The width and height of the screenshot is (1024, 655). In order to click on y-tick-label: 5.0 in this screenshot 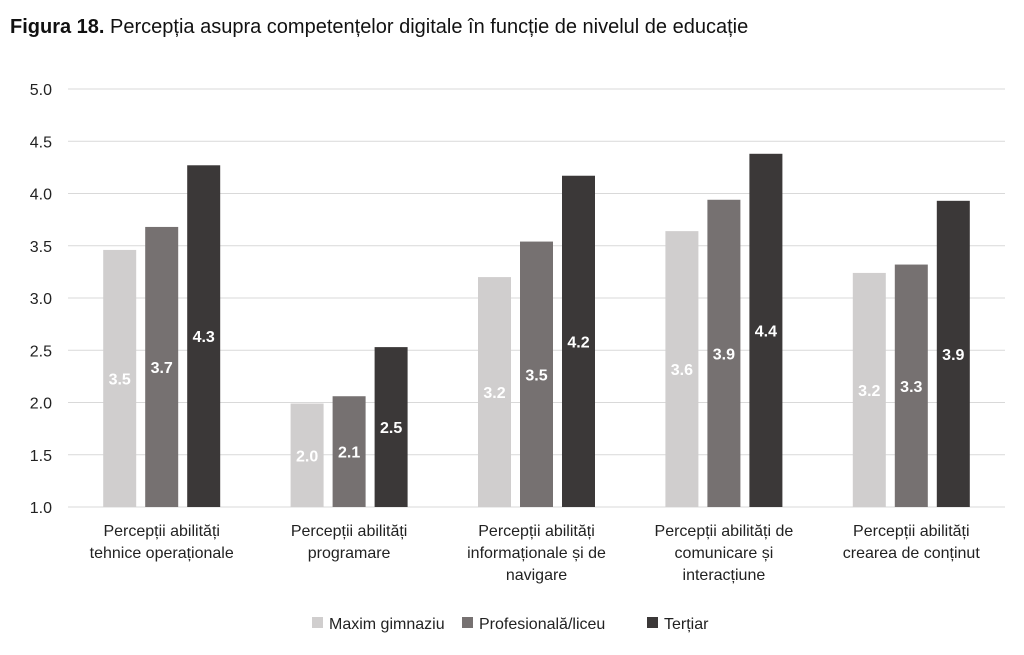, I will do `click(41, 90)`.